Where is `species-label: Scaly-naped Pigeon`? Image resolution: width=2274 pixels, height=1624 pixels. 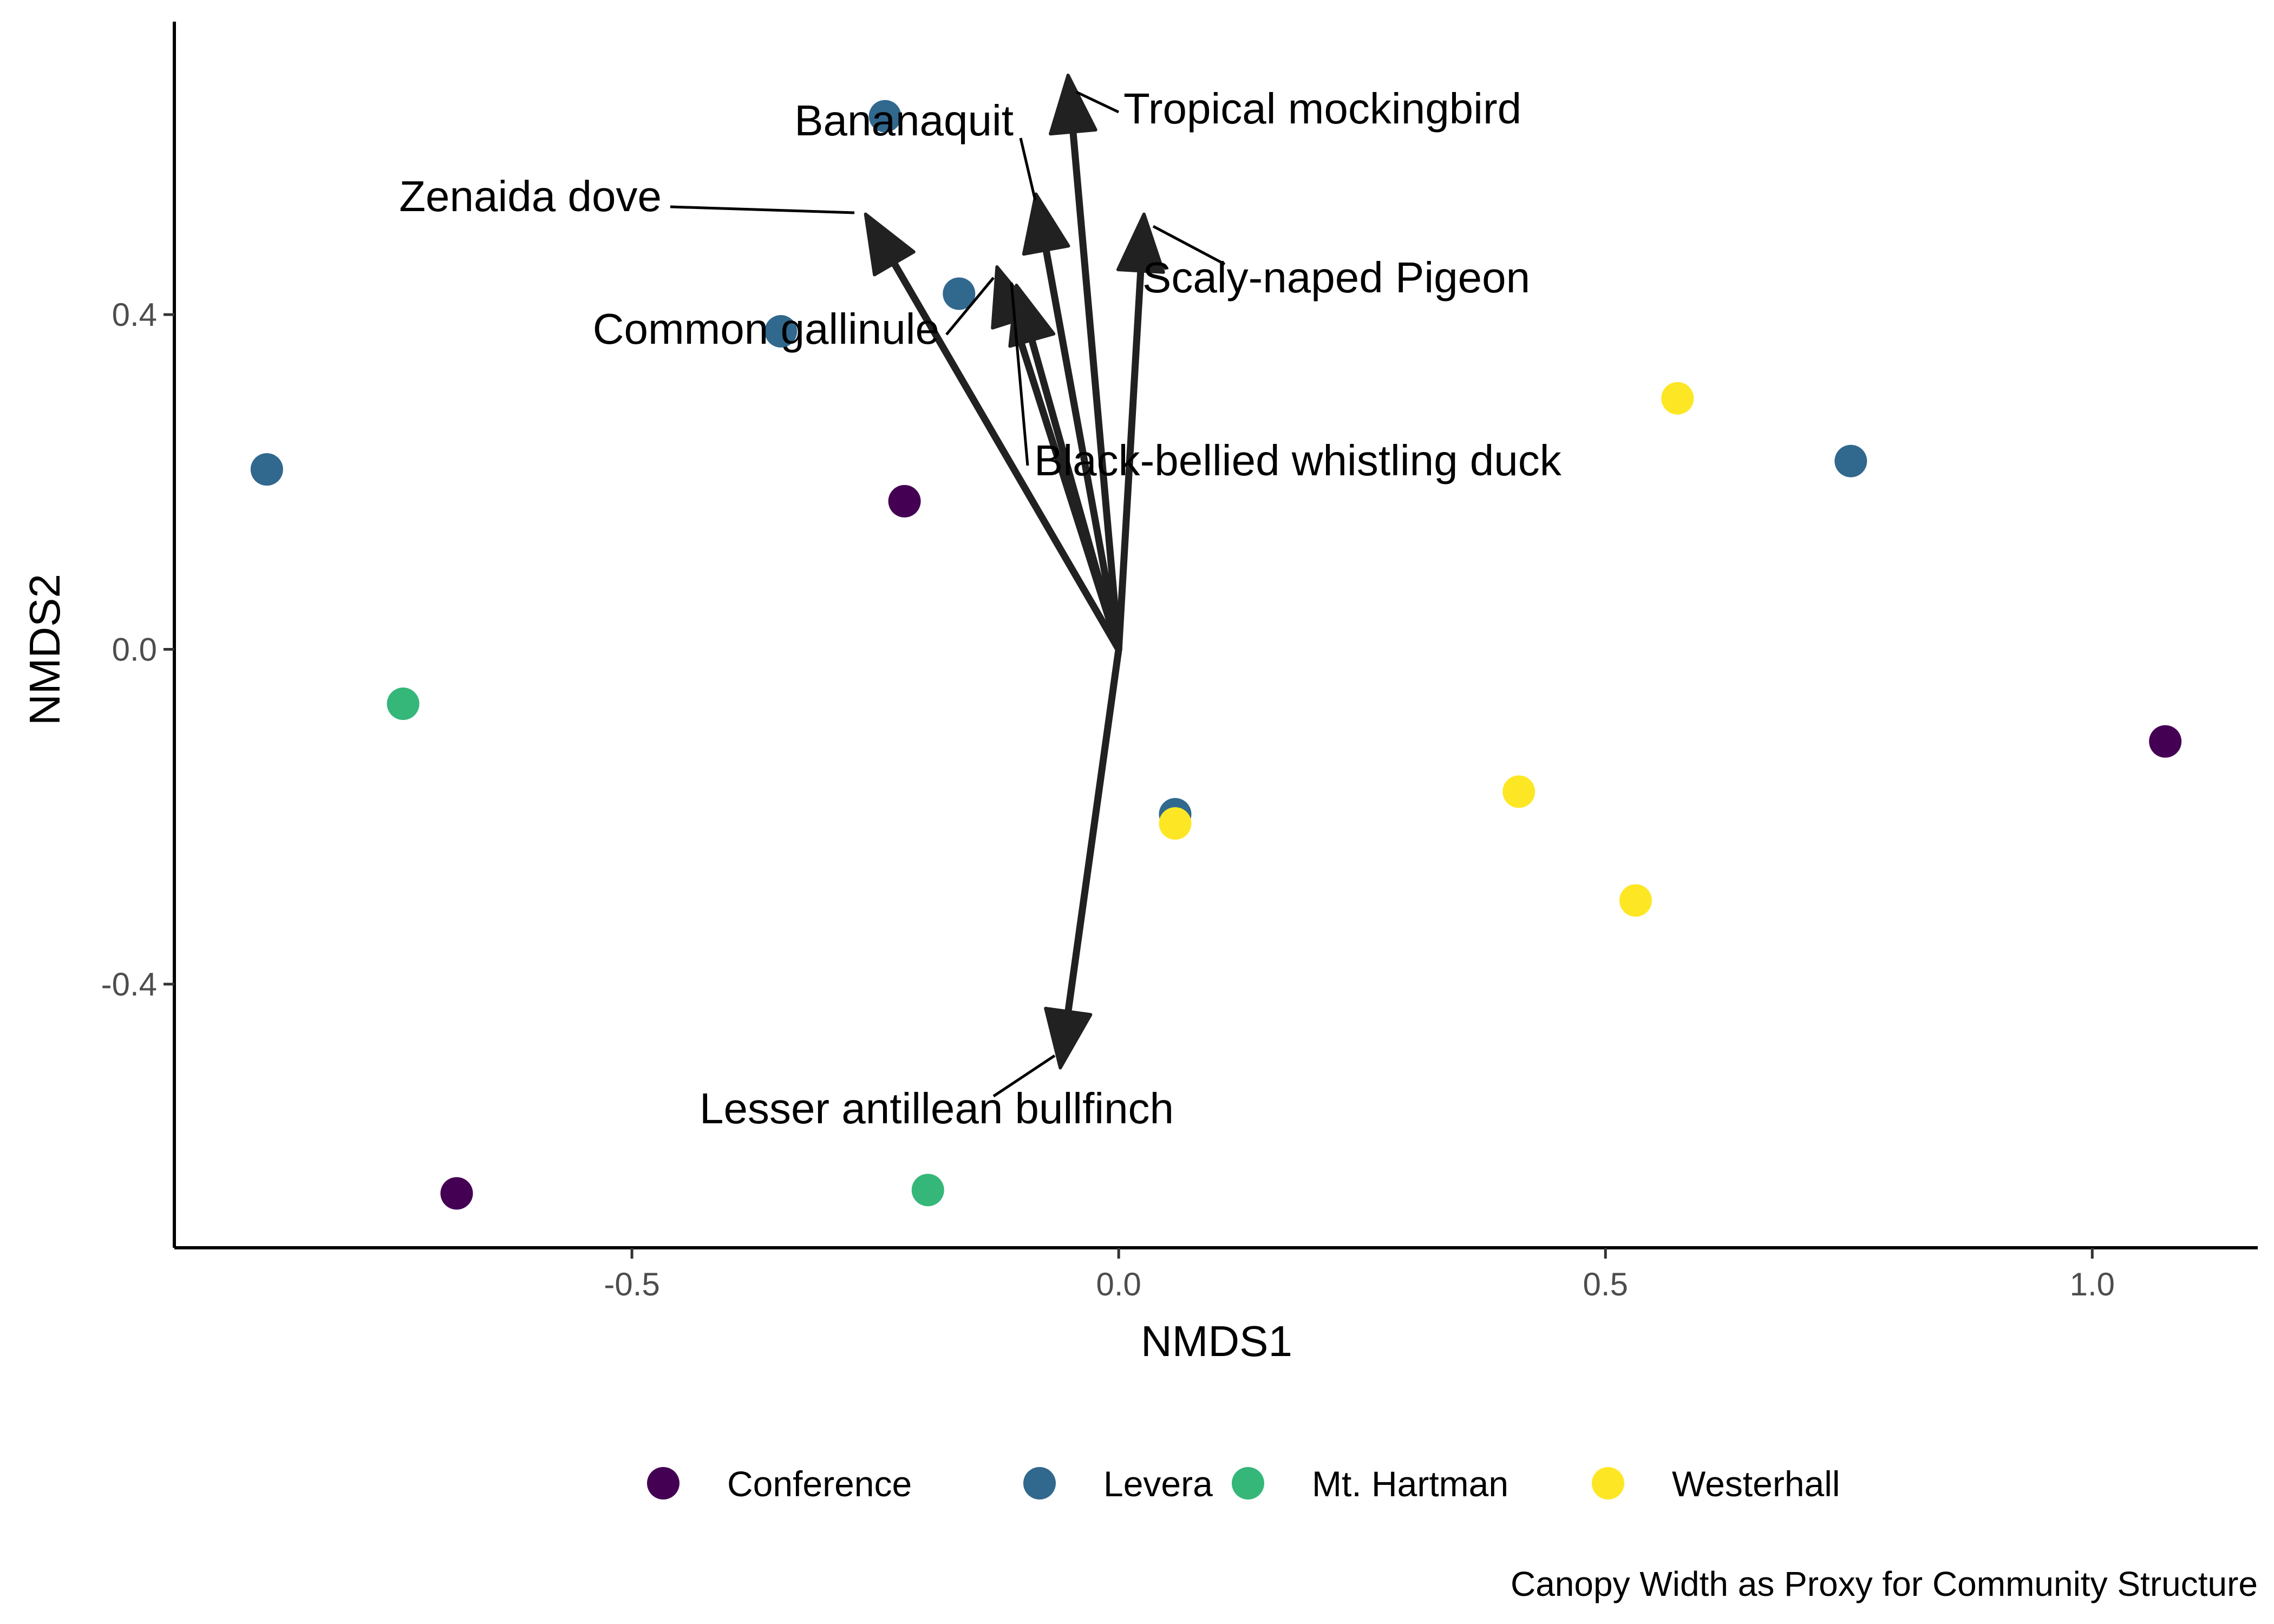
species-label: Scaly-naped Pigeon is located at coordinates (1336, 277).